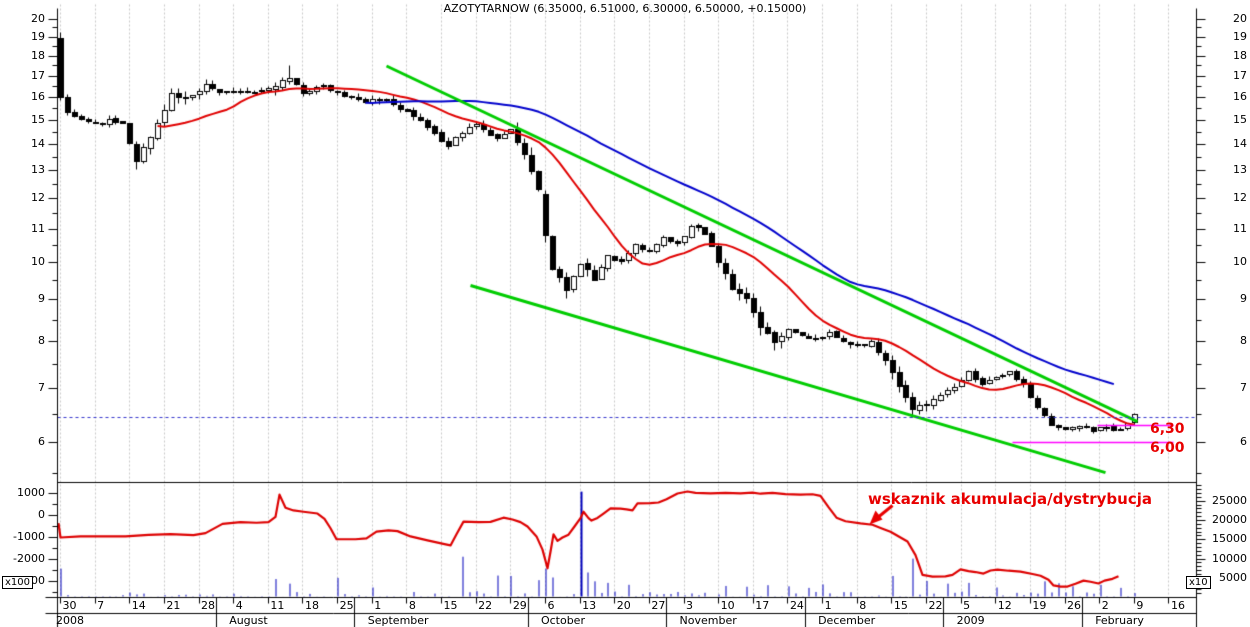 The image size is (1250, 627). Describe the element at coordinates (1074, 605) in the screenshot. I see `date-tick-label: 26` at that location.